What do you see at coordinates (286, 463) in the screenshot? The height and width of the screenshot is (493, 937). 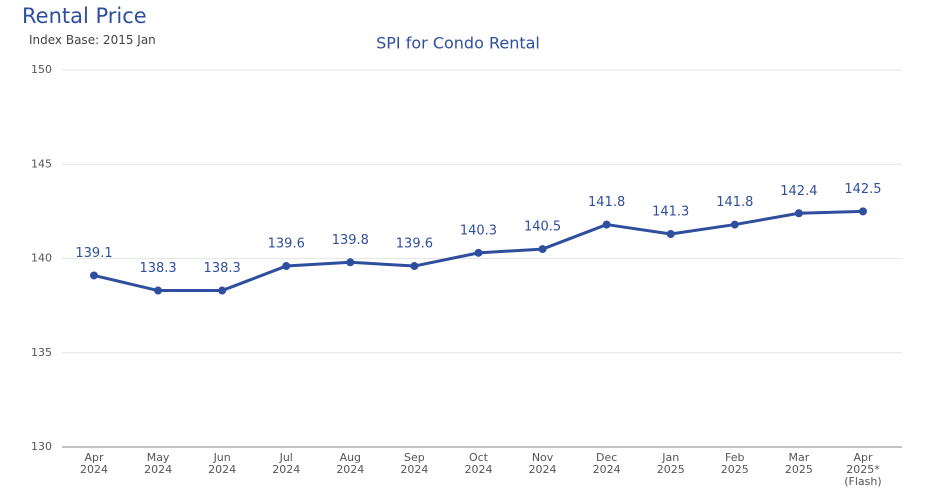 I see `x-tick-label: Jul 2024` at bounding box center [286, 463].